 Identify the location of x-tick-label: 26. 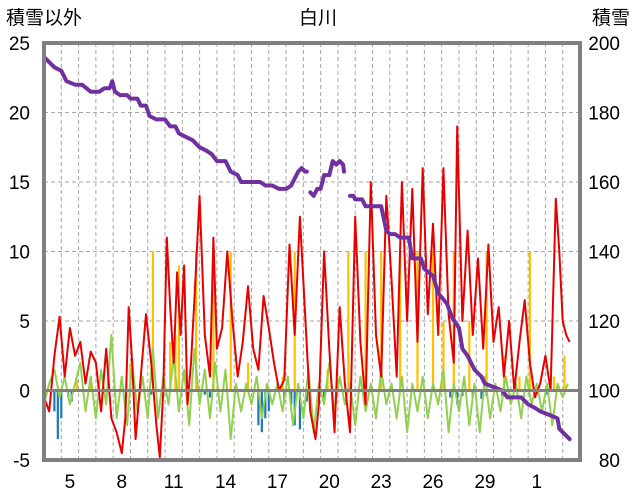
(432, 482).